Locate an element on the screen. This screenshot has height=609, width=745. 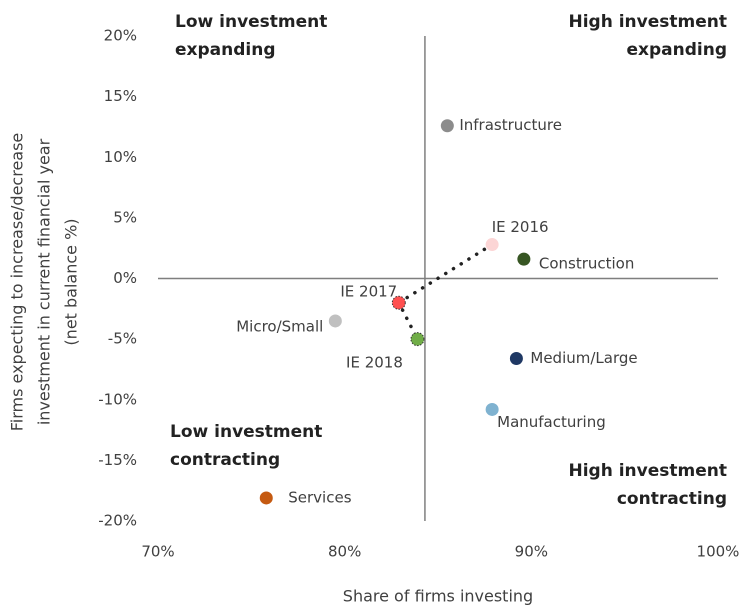
point-label: Services is located at coordinates (319, 497).